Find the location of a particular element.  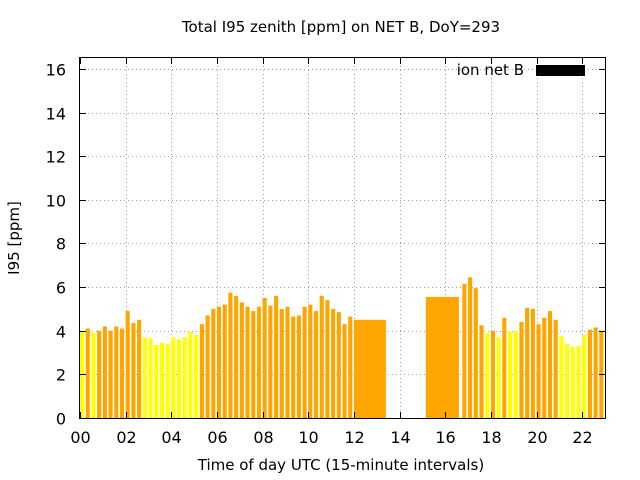

x-tick-label: 16 is located at coordinates (445, 437).